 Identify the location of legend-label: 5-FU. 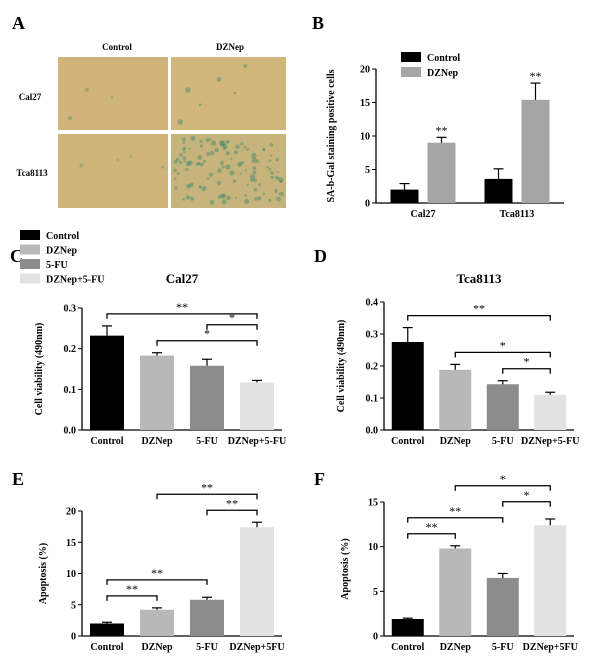
(57, 265).